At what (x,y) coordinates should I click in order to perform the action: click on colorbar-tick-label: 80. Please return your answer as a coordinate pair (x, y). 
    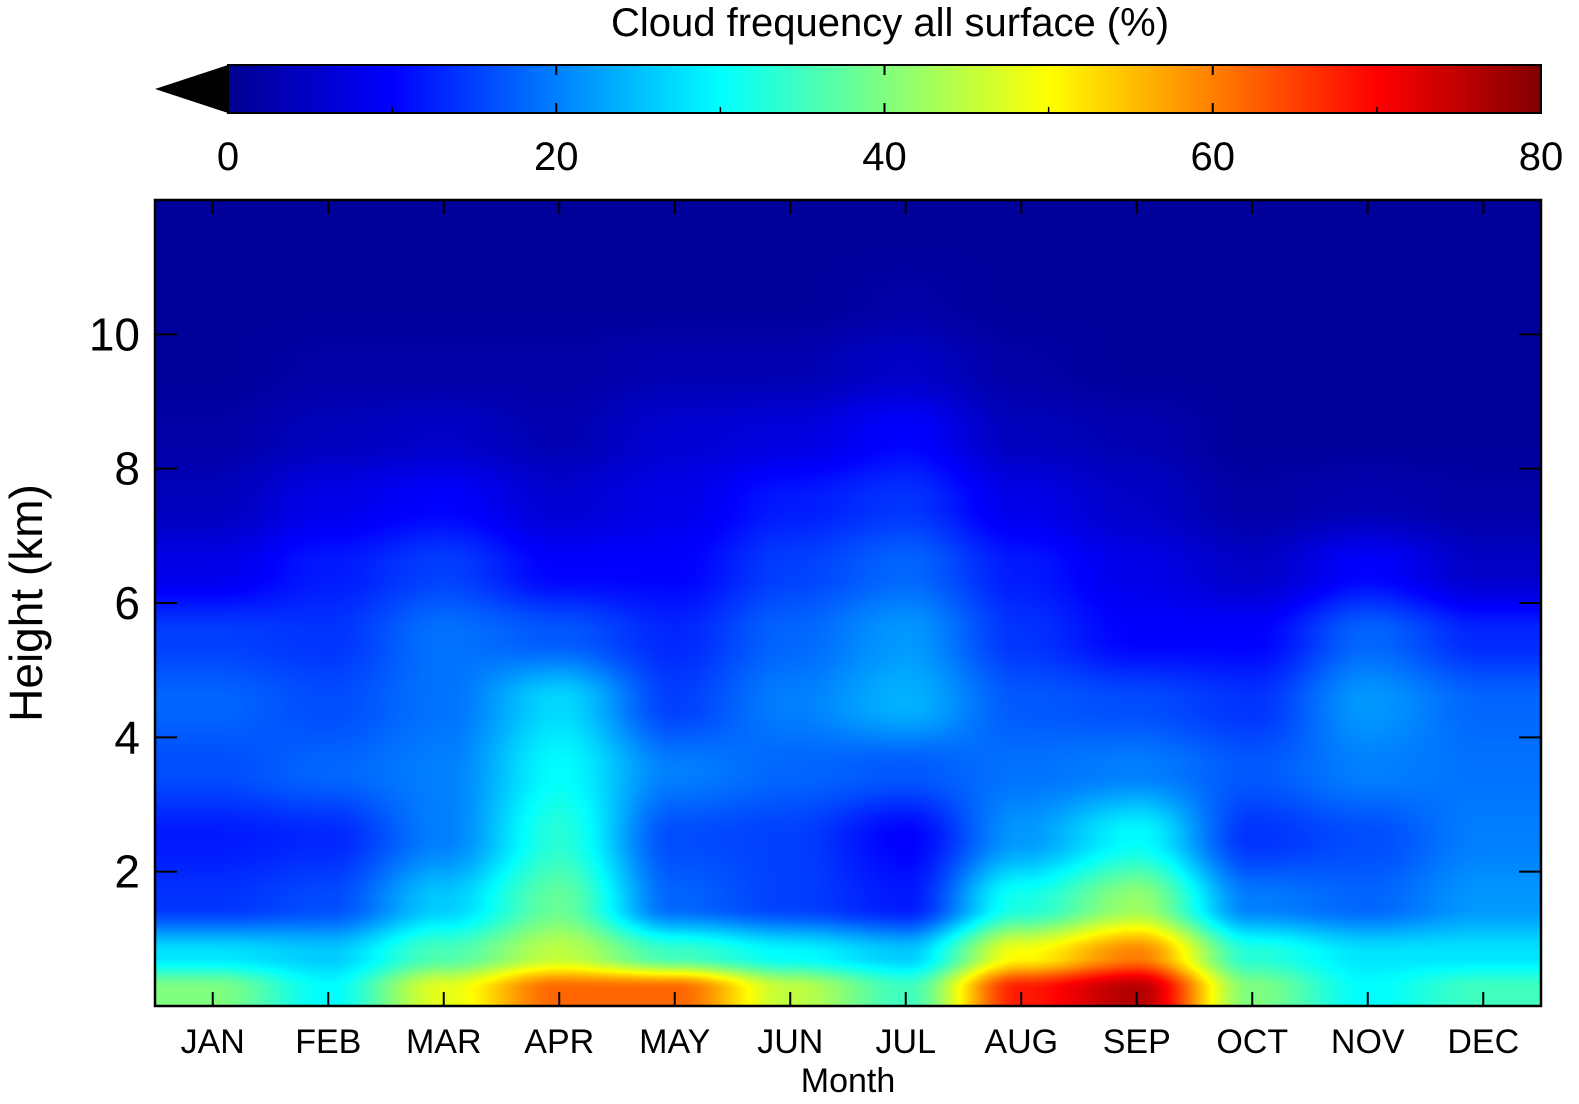
    Looking at the image, I should click on (1541, 157).